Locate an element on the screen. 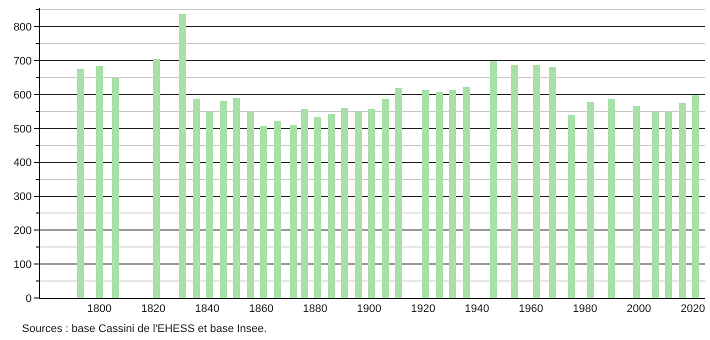 The image size is (710, 340). x-tick-label: 1940 is located at coordinates (477, 309).